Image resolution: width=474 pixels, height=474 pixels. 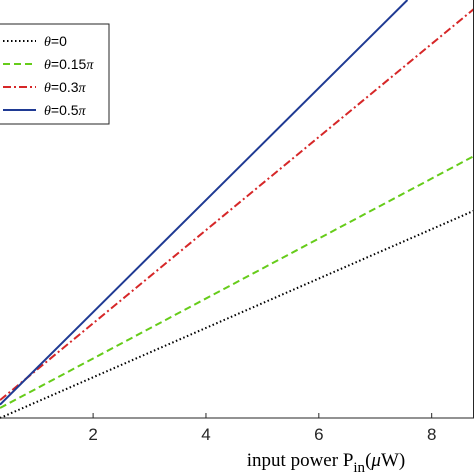 What do you see at coordinates (431, 434) in the screenshot?
I see `x-tick-label-3: 8` at bounding box center [431, 434].